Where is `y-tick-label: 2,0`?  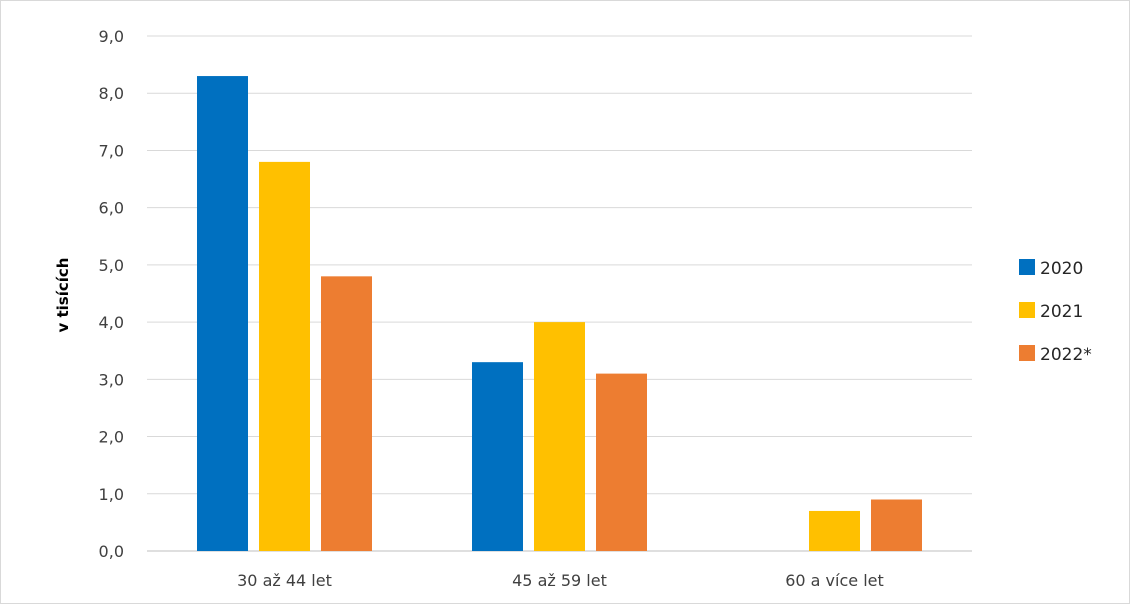
y-tick-label: 2,0 is located at coordinates (111, 437).